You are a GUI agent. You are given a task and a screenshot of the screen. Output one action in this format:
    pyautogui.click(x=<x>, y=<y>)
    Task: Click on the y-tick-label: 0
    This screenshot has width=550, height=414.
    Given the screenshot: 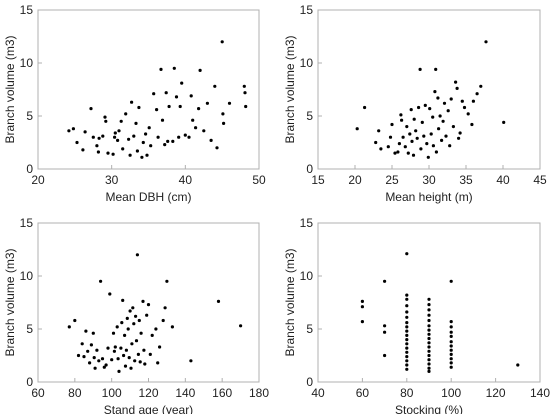 What is the action you would take?
    pyautogui.click(x=309, y=382)
    